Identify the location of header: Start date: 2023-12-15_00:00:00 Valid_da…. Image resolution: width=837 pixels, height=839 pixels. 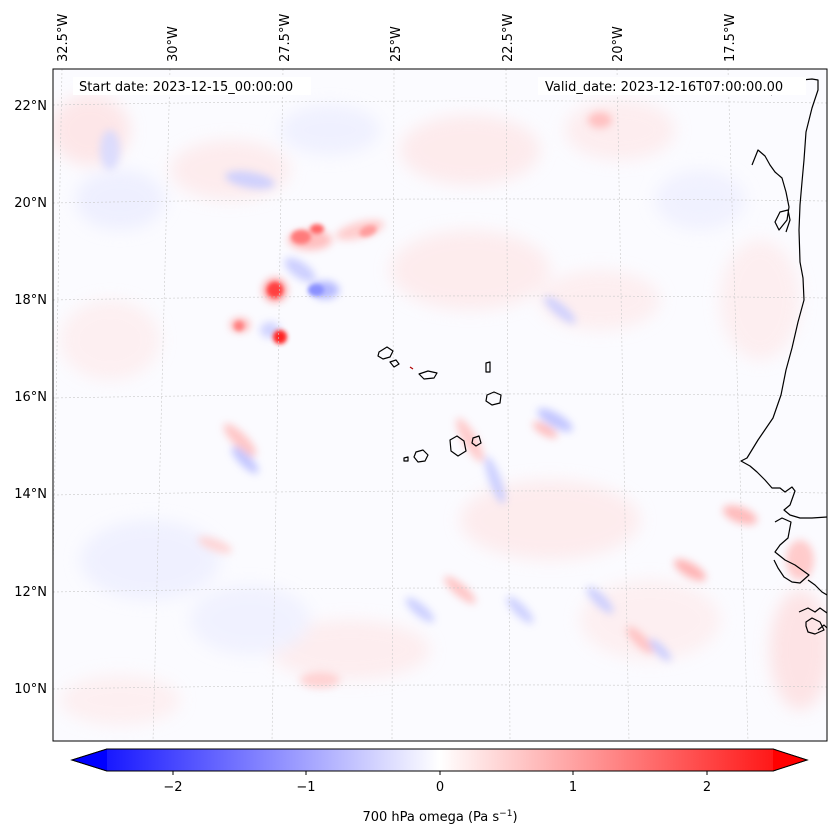
(439, 86).